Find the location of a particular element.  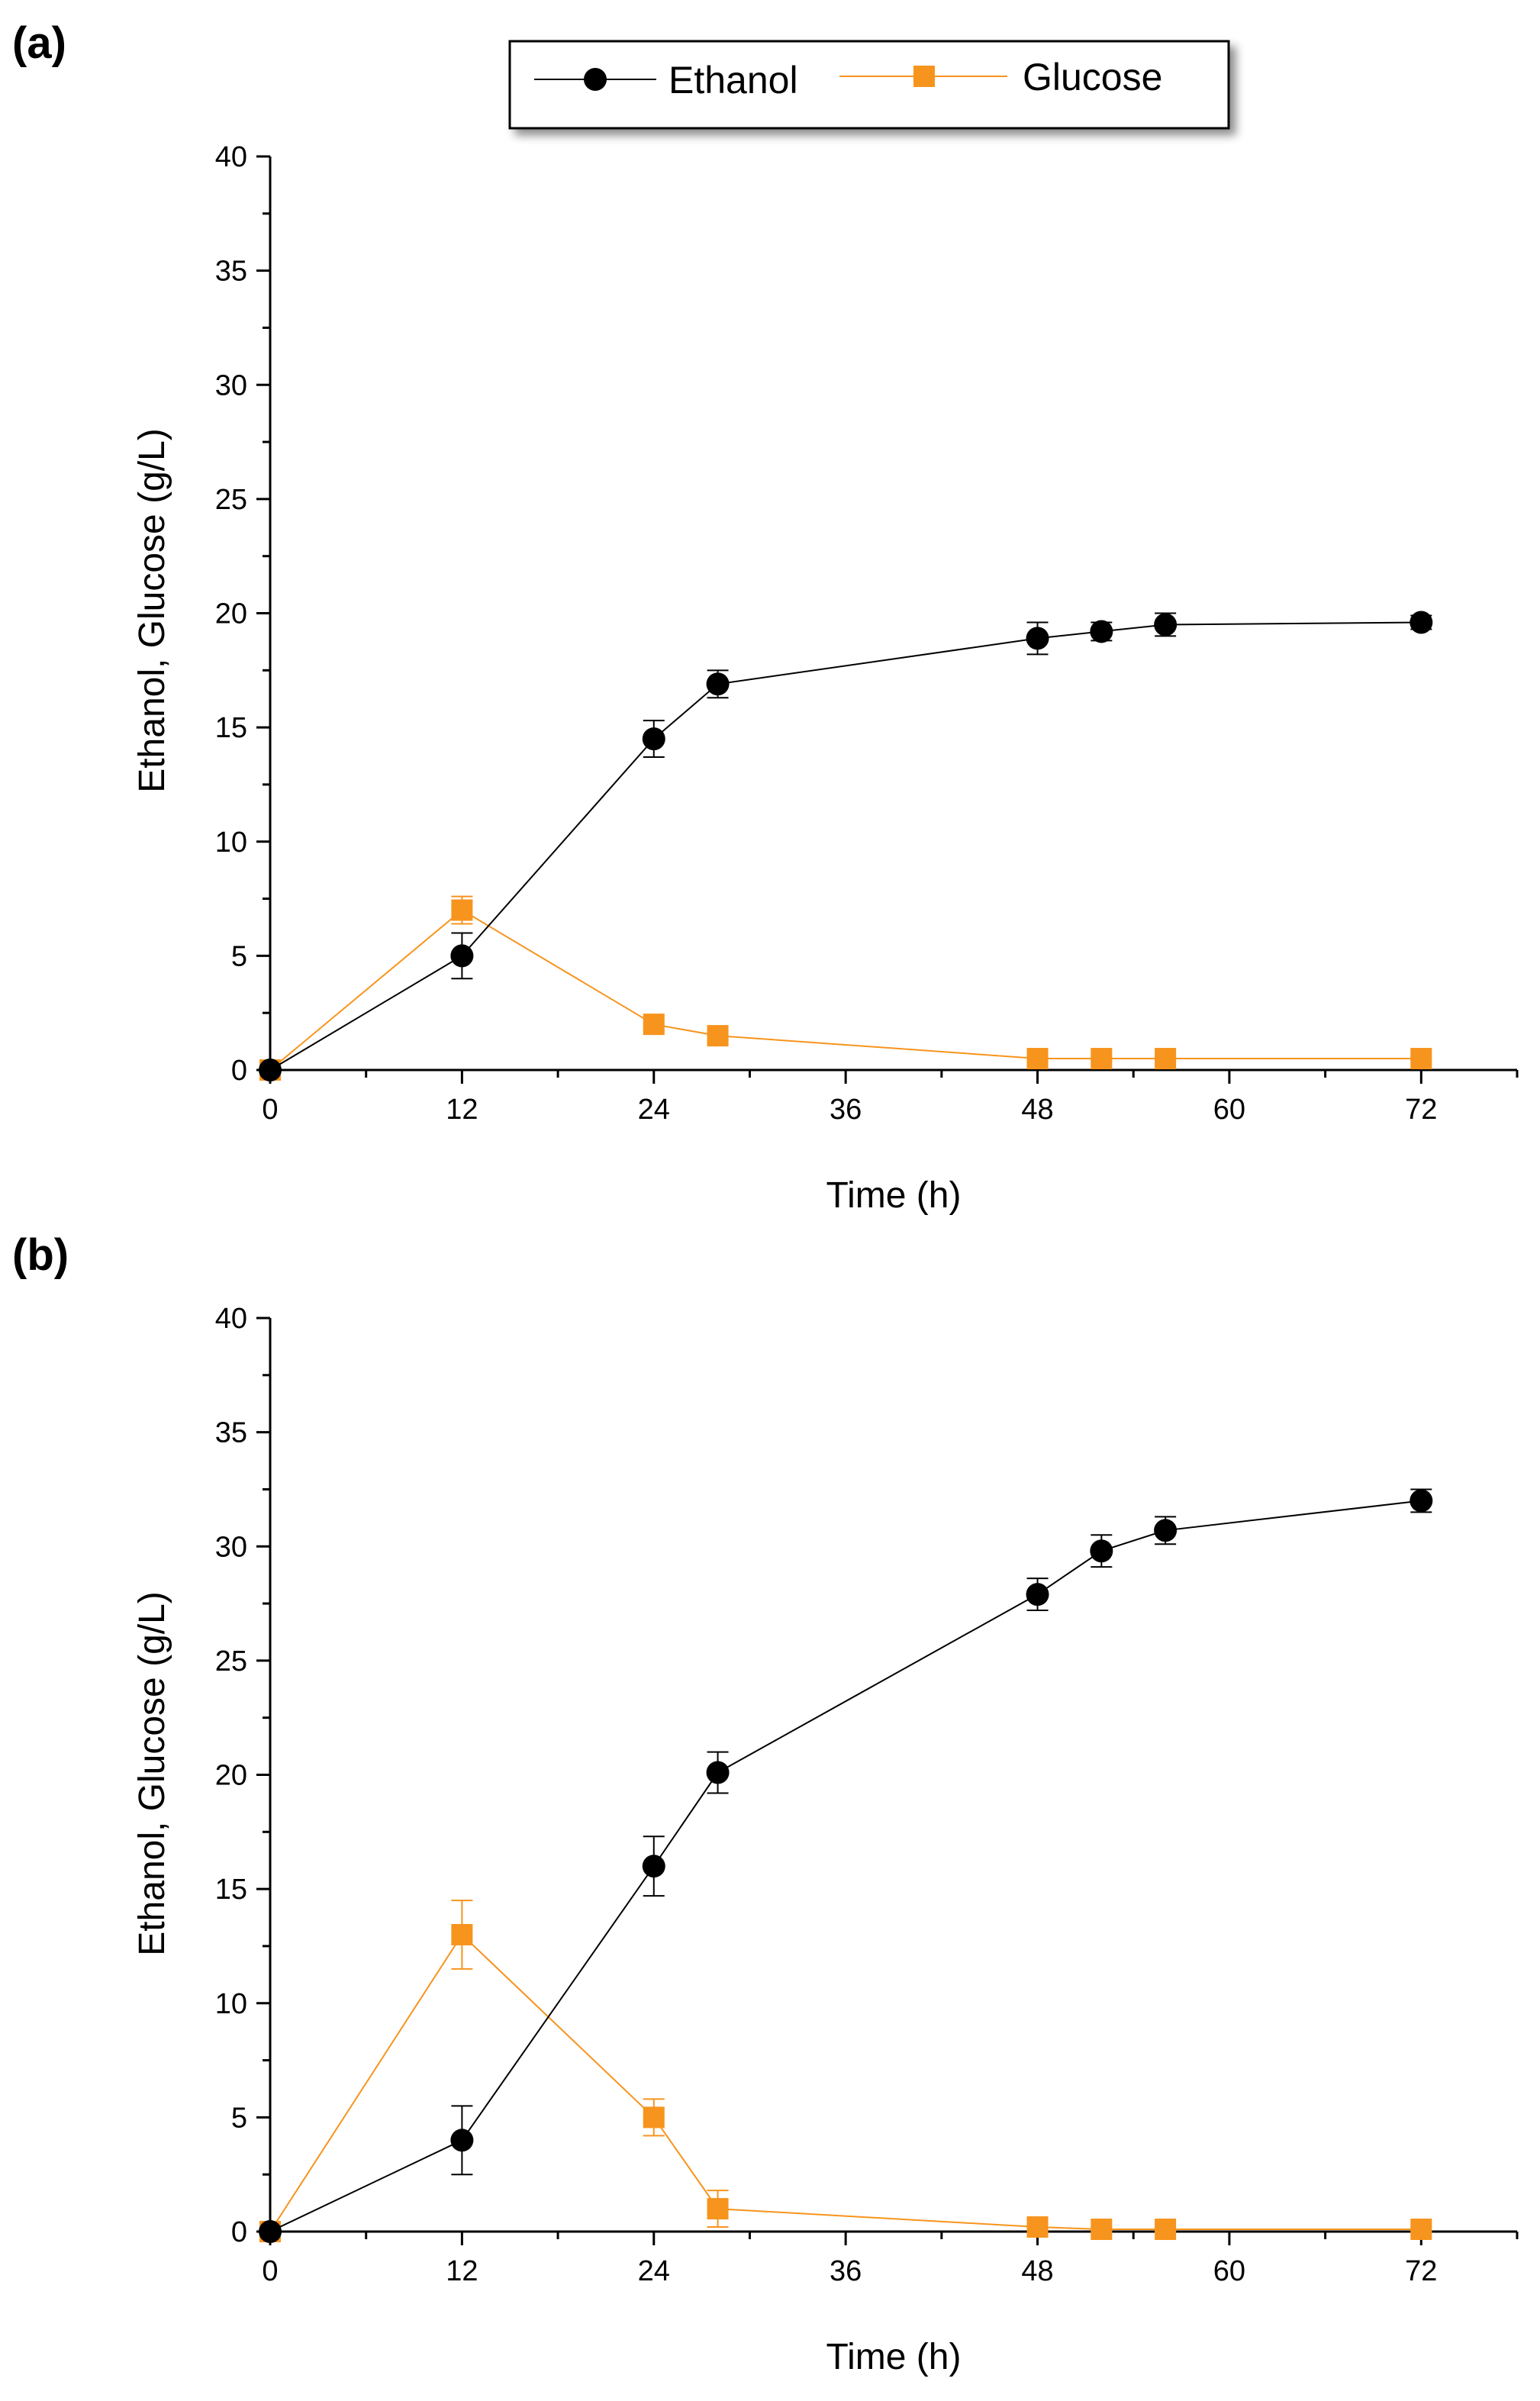

panel-b-x-axis-title: Time (h) is located at coordinates (894, 2357).